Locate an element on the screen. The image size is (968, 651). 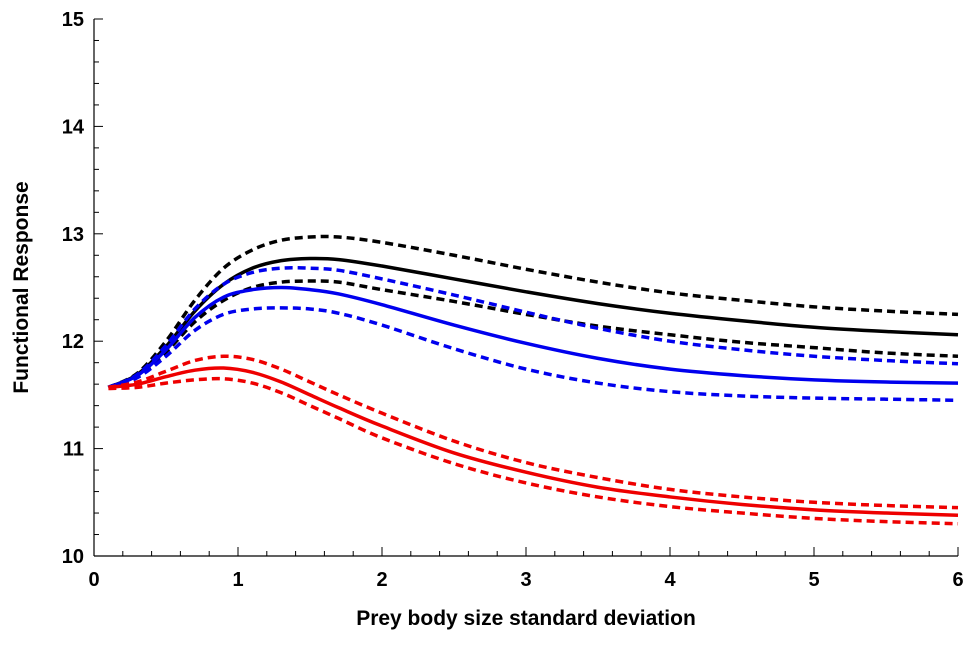
x-axis-title: Prey body size standard deviation is located at coordinates (526, 618).